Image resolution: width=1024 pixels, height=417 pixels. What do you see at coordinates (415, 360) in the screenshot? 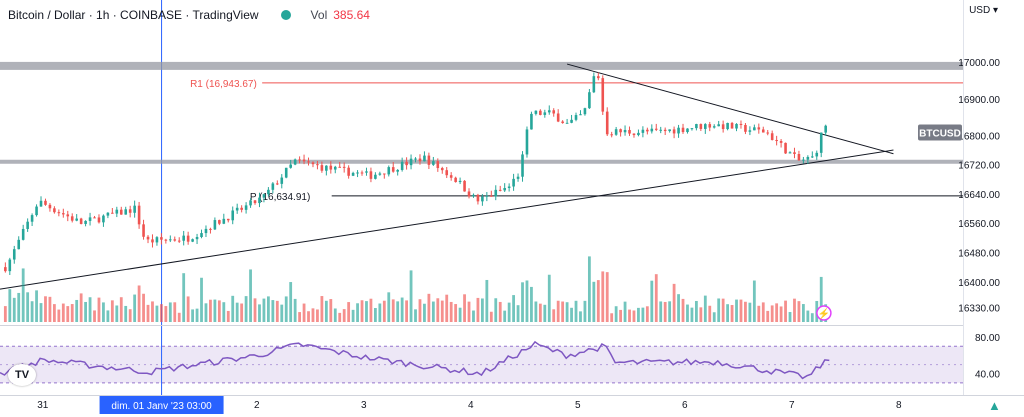
I see `rsi-line` at bounding box center [415, 360].